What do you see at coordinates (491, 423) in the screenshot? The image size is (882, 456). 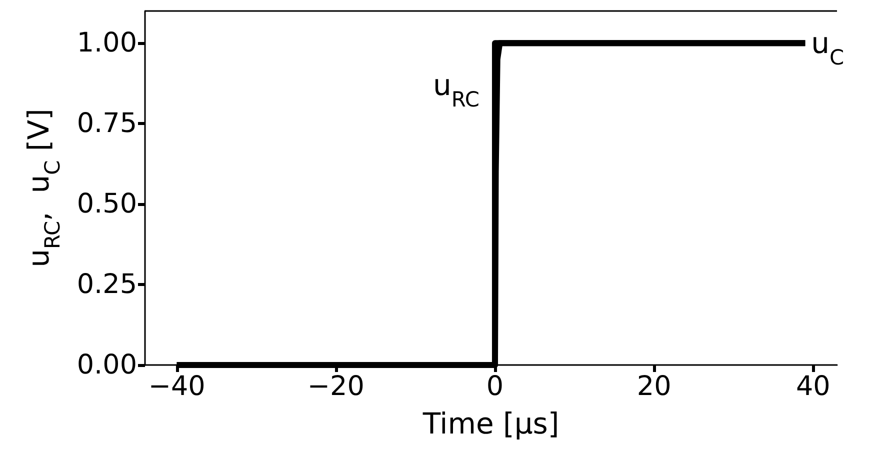 I see `x-axis-title: Time [µs]` at bounding box center [491, 423].